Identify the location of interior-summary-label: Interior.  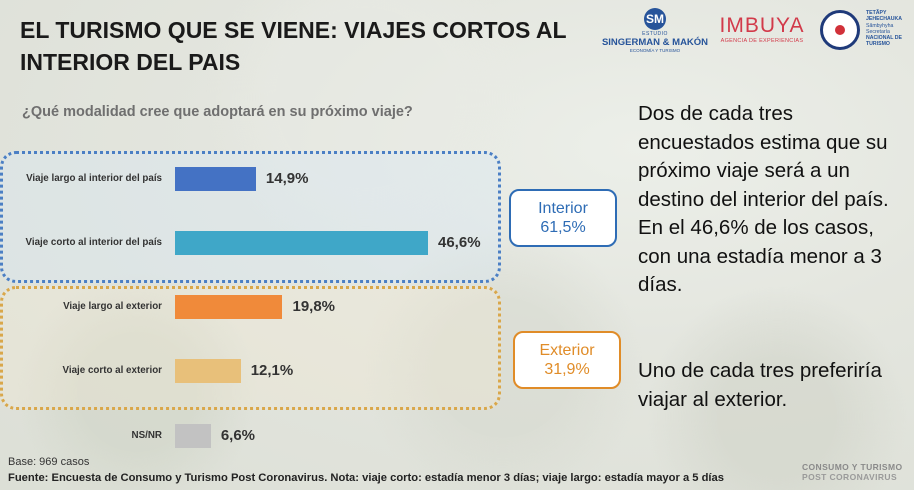
(563, 208).